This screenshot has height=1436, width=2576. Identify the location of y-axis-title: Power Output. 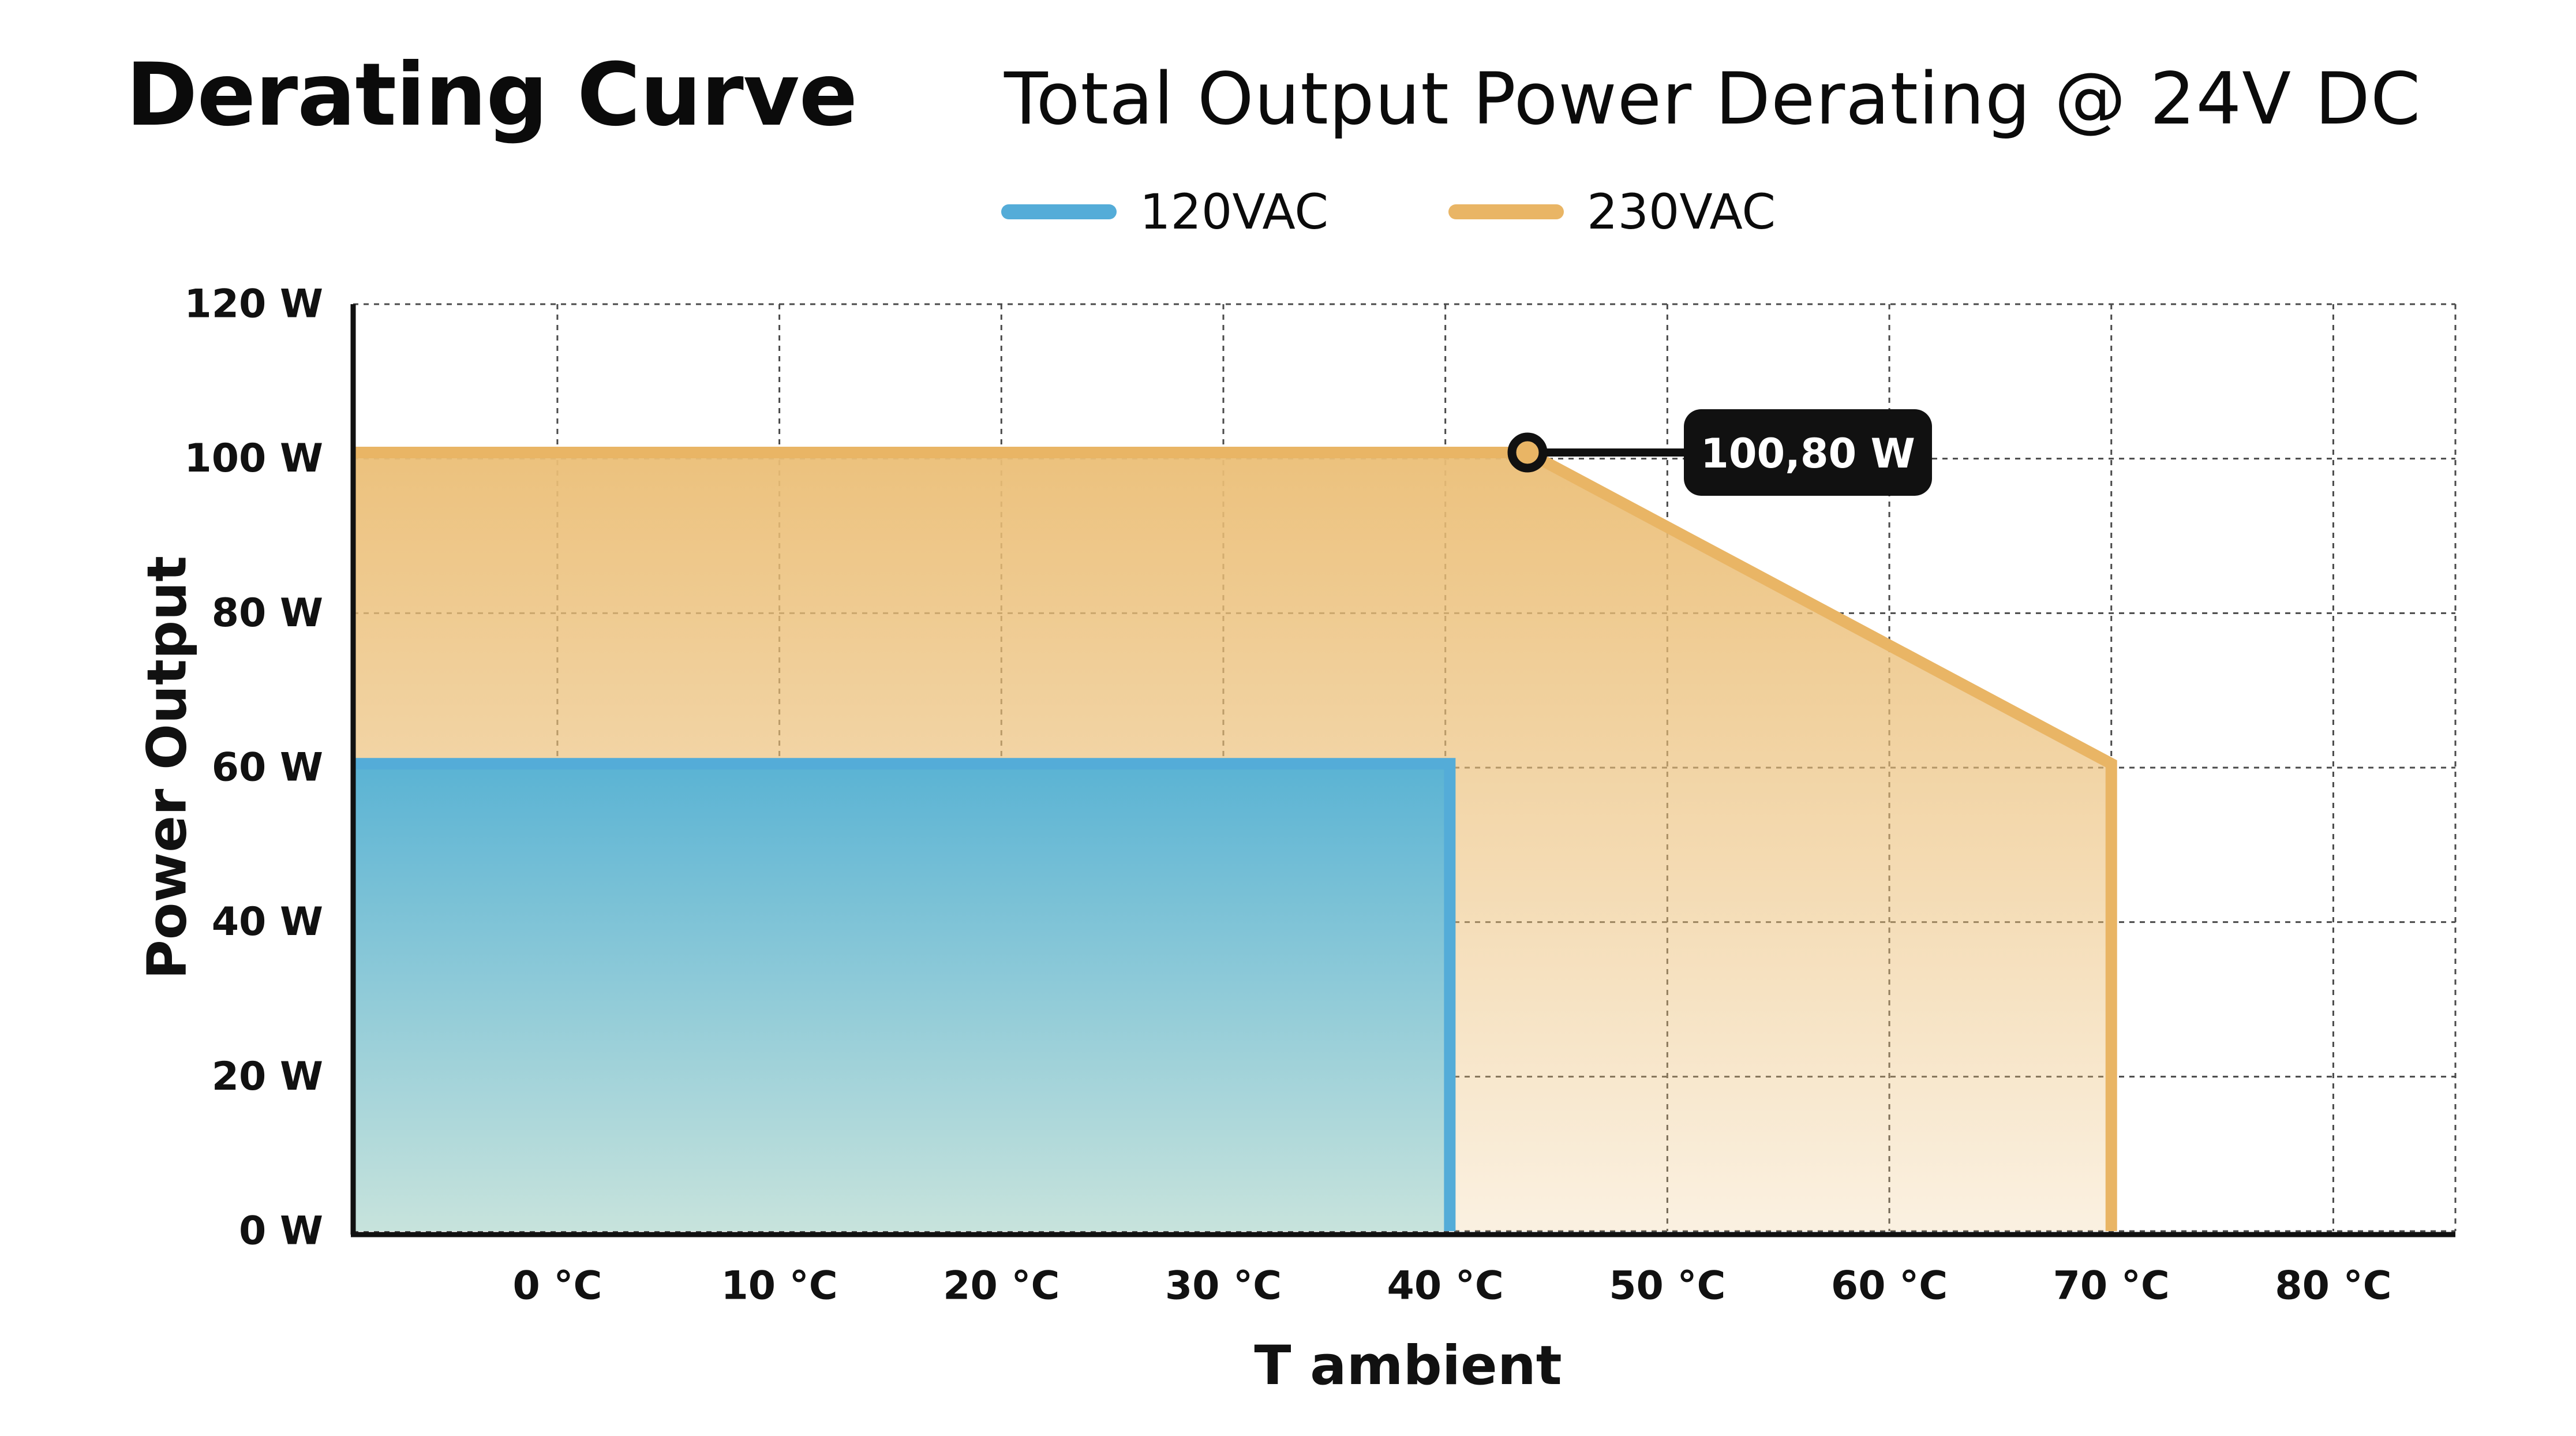
(167, 767).